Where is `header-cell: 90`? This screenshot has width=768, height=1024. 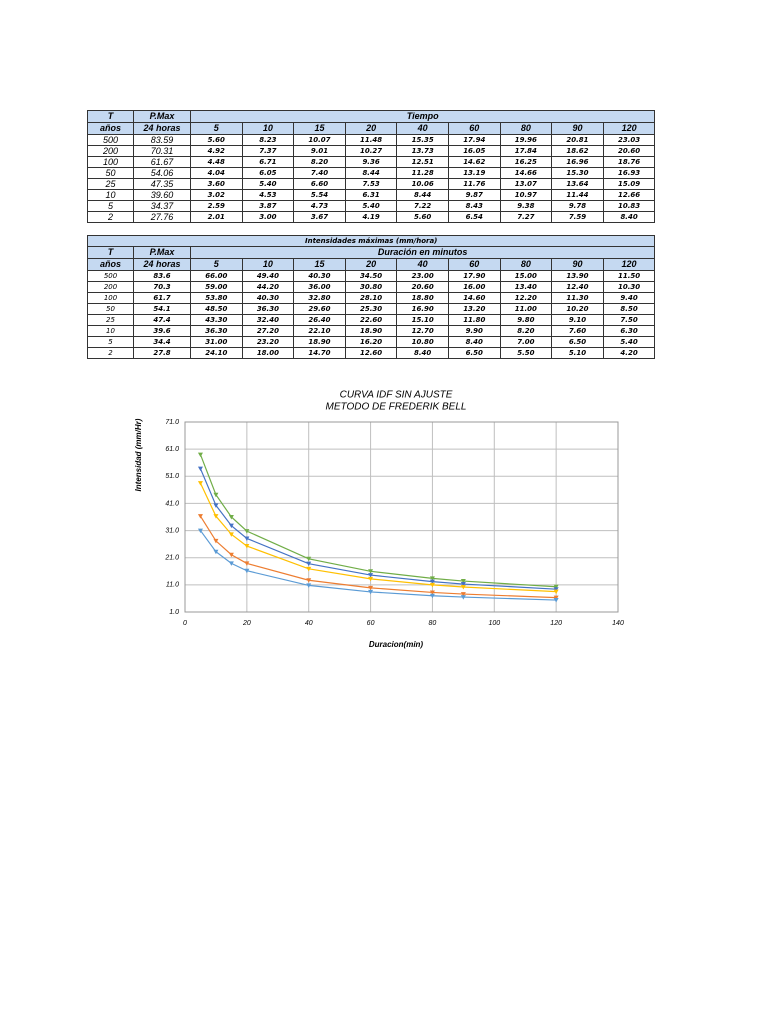
header-cell: 90 is located at coordinates (577, 128).